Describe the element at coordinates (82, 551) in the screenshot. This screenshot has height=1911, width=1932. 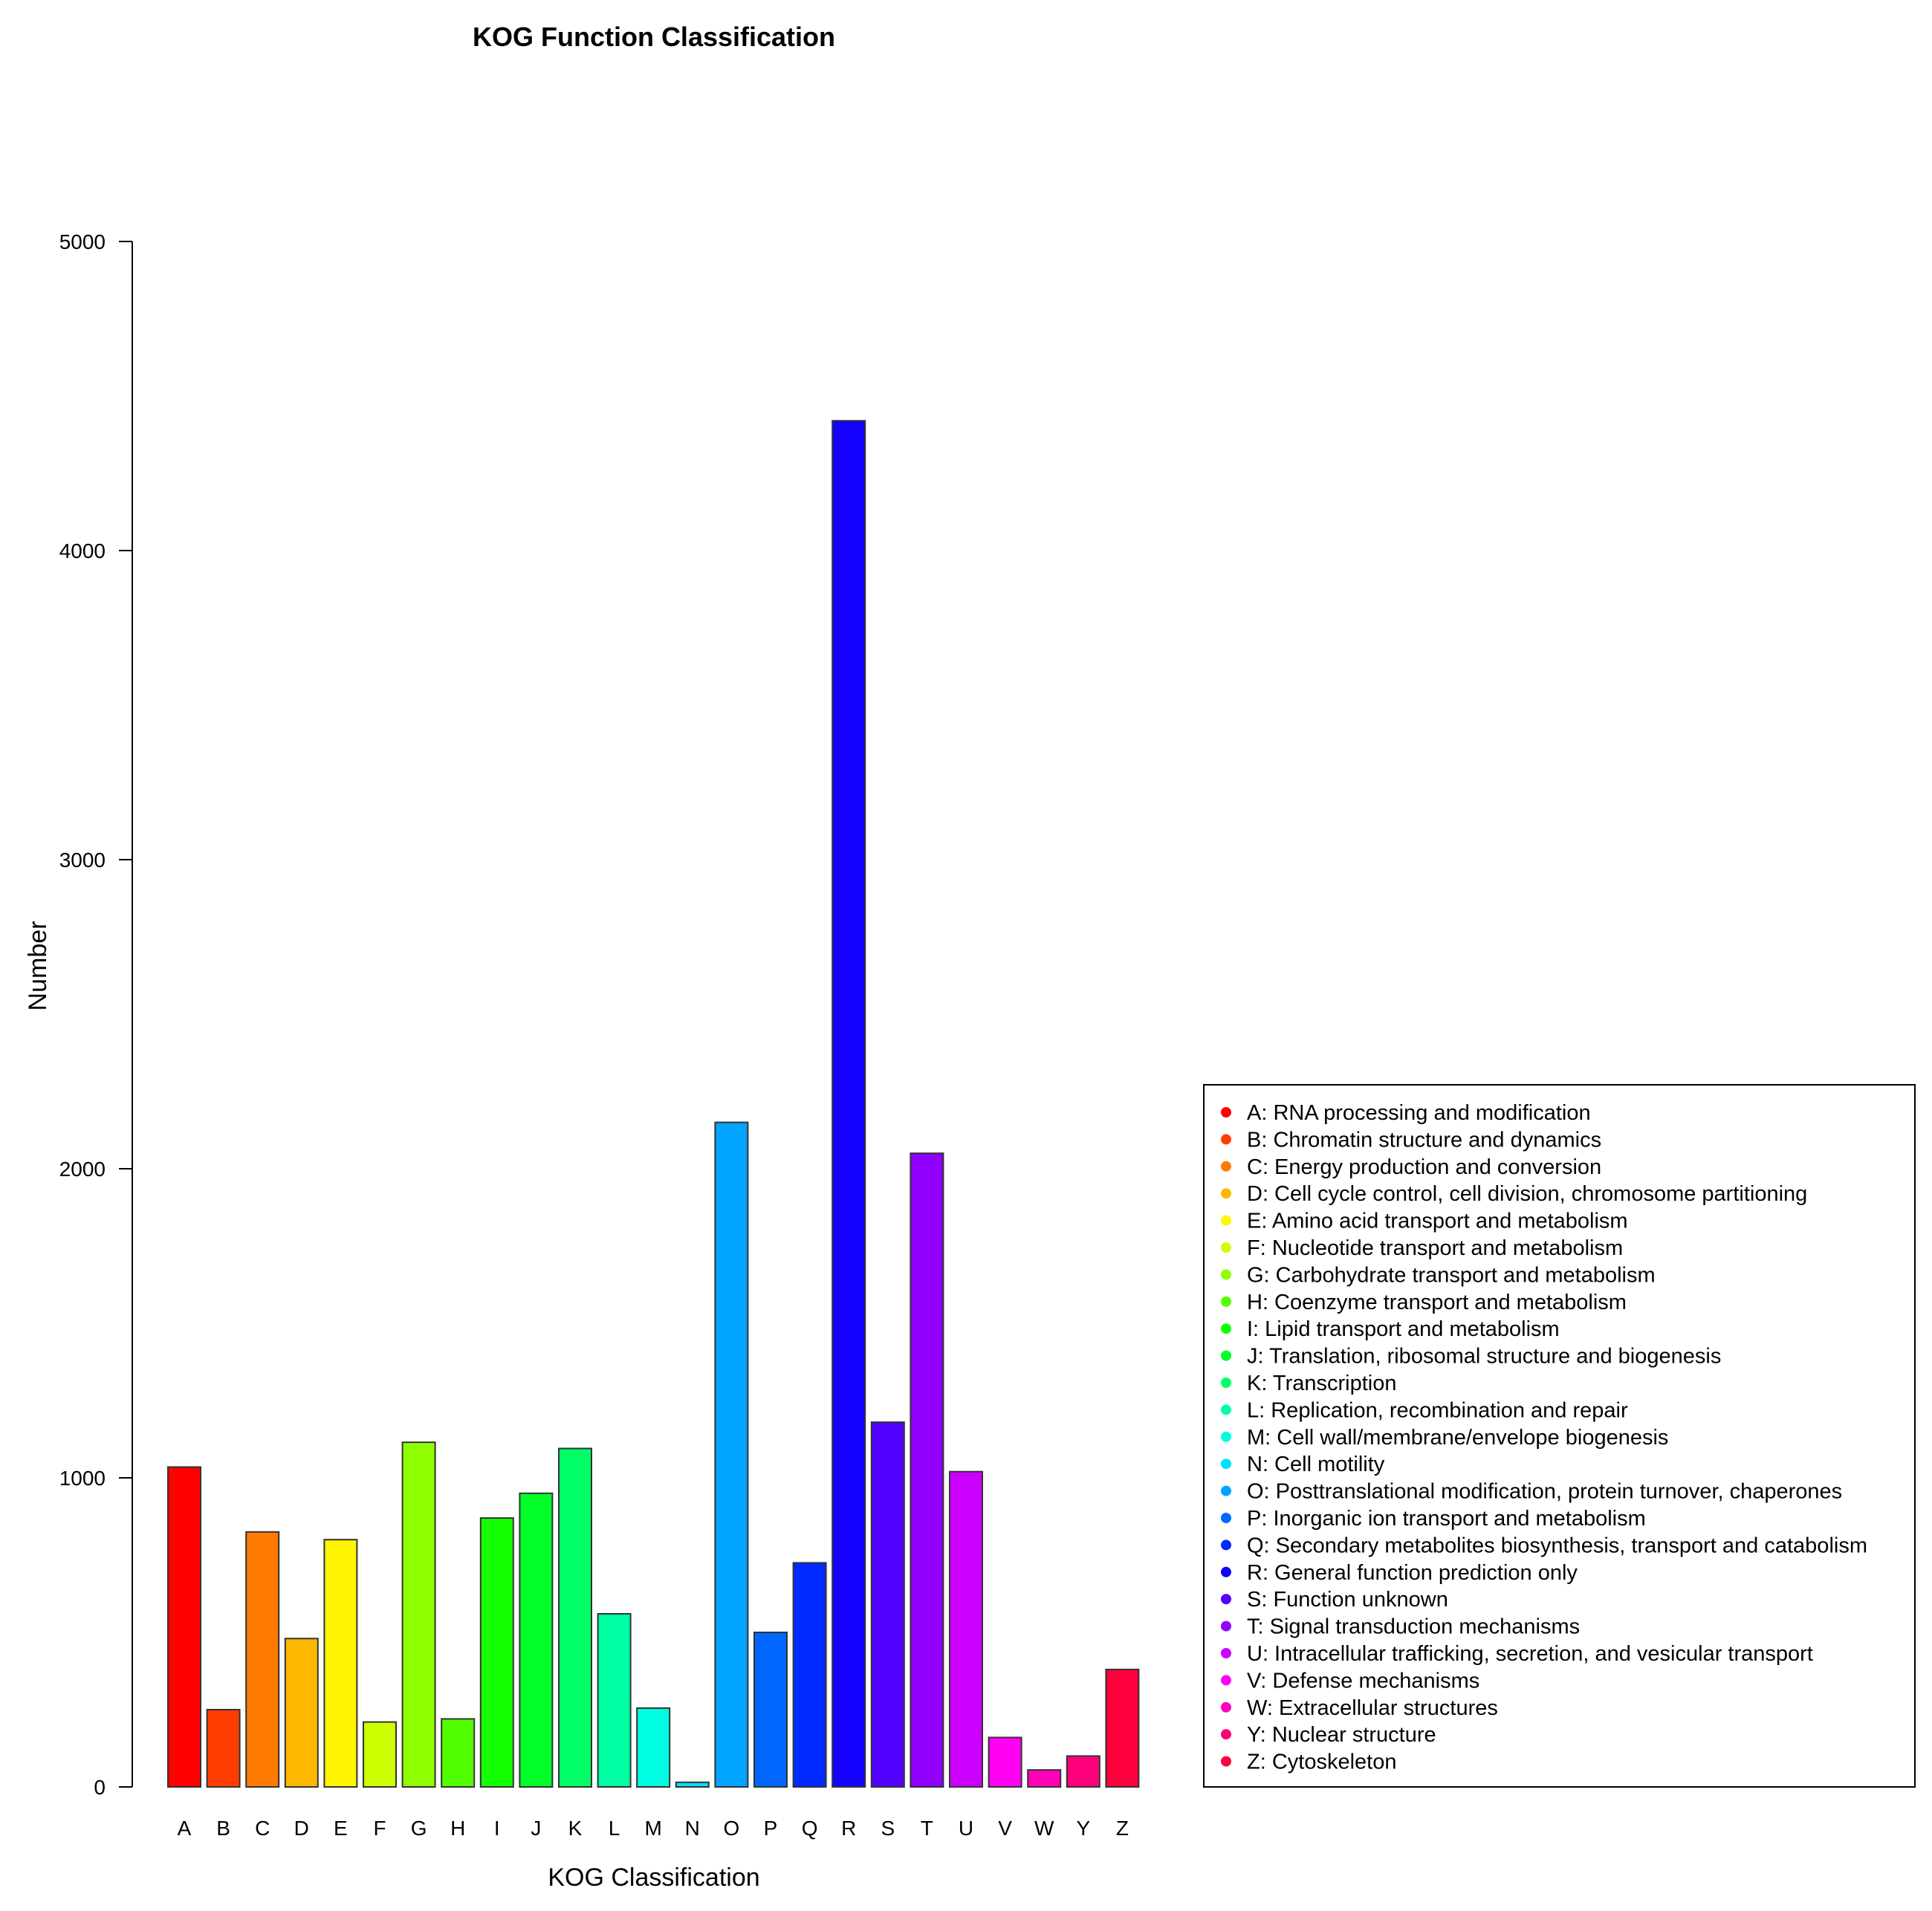
I see `y-tick-label: 4000` at that location.